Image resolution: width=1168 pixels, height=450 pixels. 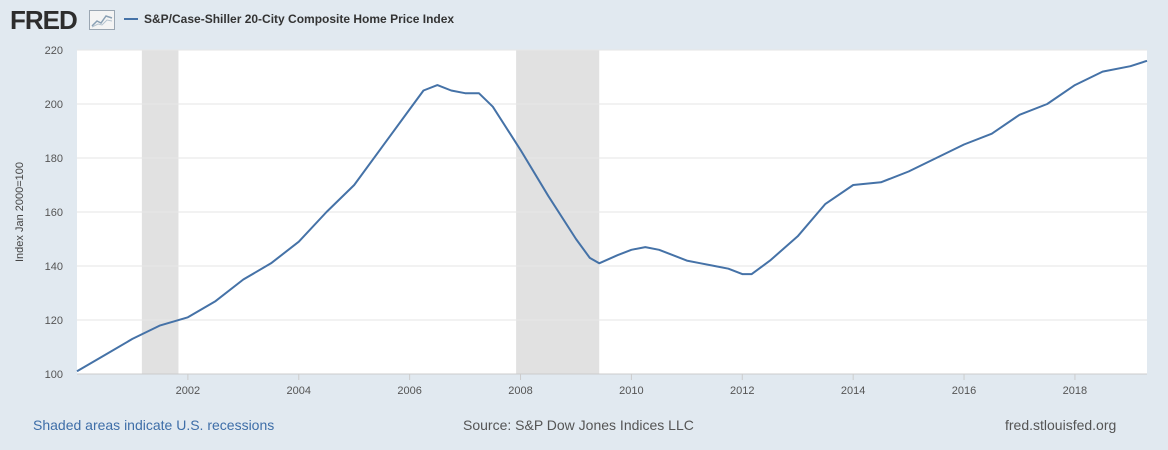 What do you see at coordinates (853, 391) in the screenshot?
I see `x-tick-label: 2014` at bounding box center [853, 391].